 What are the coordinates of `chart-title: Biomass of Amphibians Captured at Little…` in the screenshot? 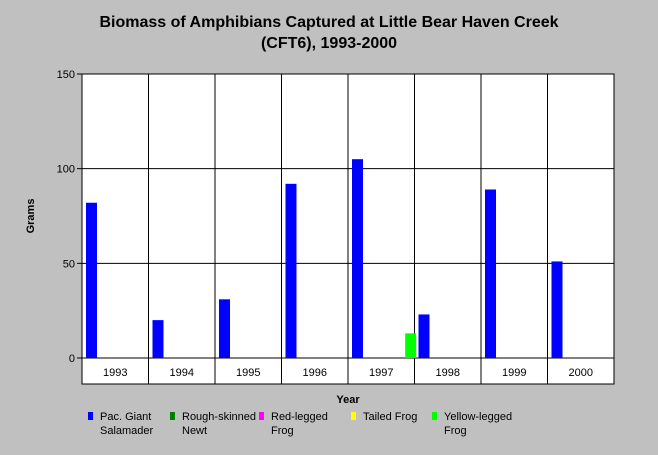 It's located at (329, 22).